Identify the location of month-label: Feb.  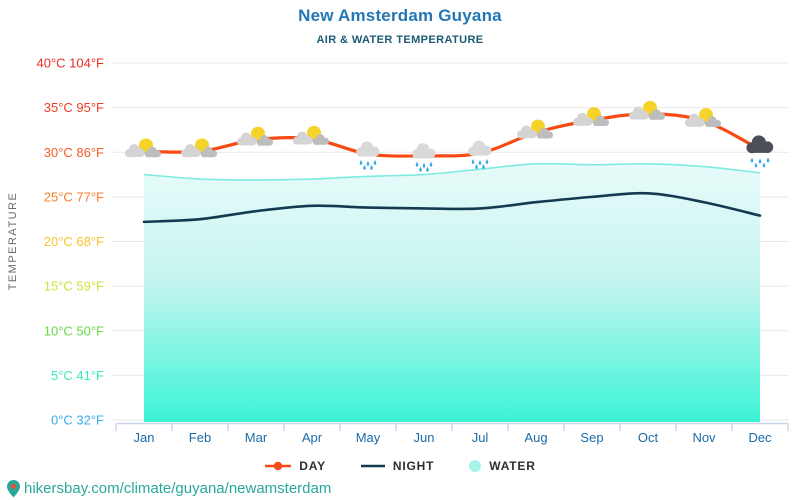
(200, 437).